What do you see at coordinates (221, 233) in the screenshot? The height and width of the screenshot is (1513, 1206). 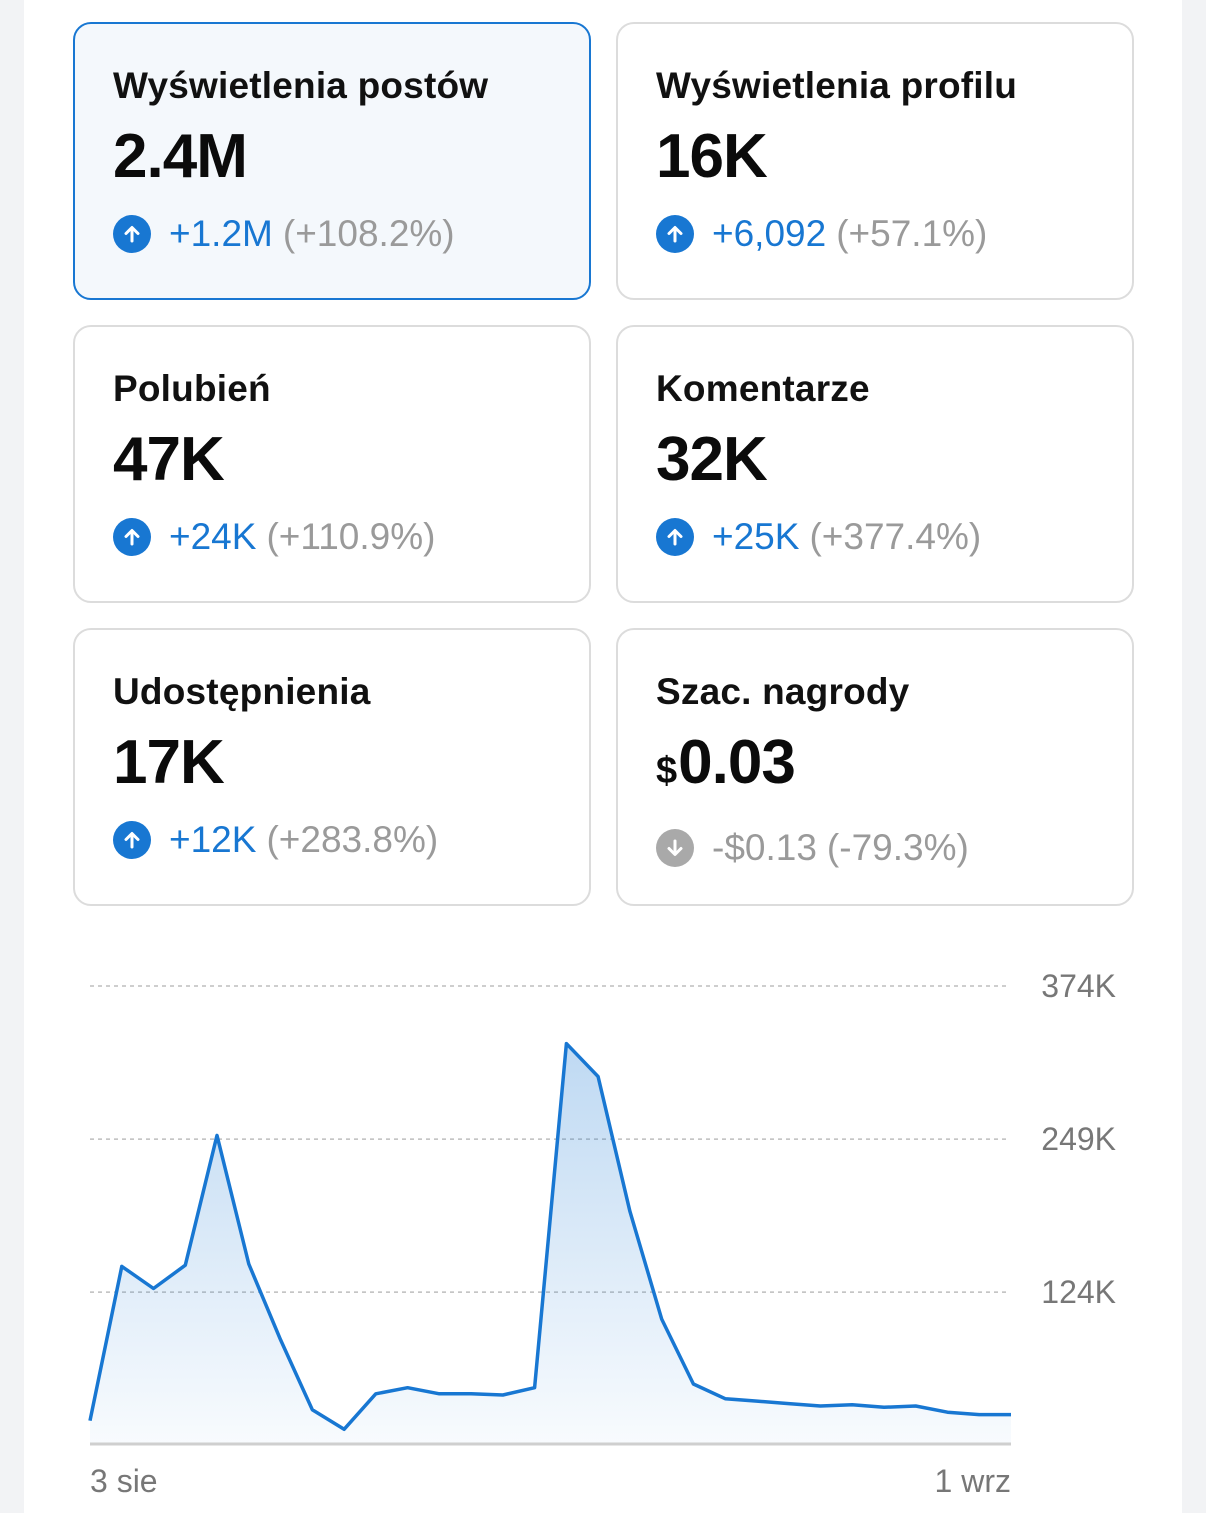 I see `metric-delta: +1.2M` at bounding box center [221, 233].